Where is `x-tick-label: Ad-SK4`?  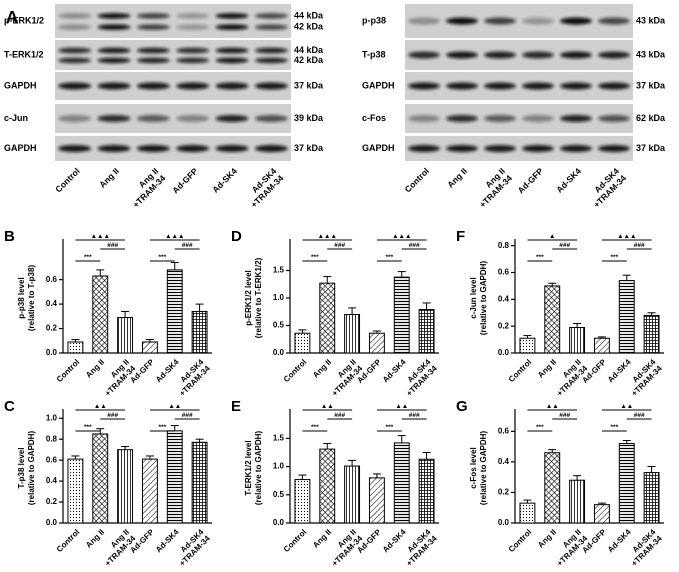
x-tick-label: Ad-SK4 is located at coordinates (394, 540).